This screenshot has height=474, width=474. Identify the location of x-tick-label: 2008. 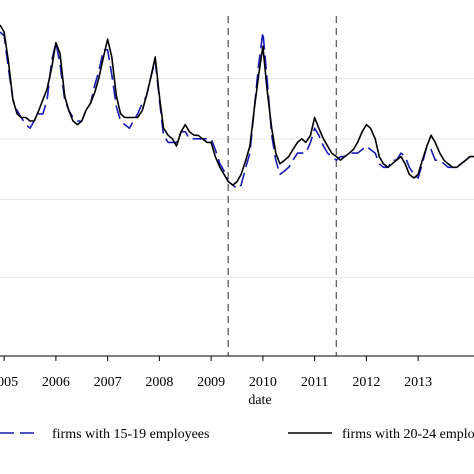
(159, 382).